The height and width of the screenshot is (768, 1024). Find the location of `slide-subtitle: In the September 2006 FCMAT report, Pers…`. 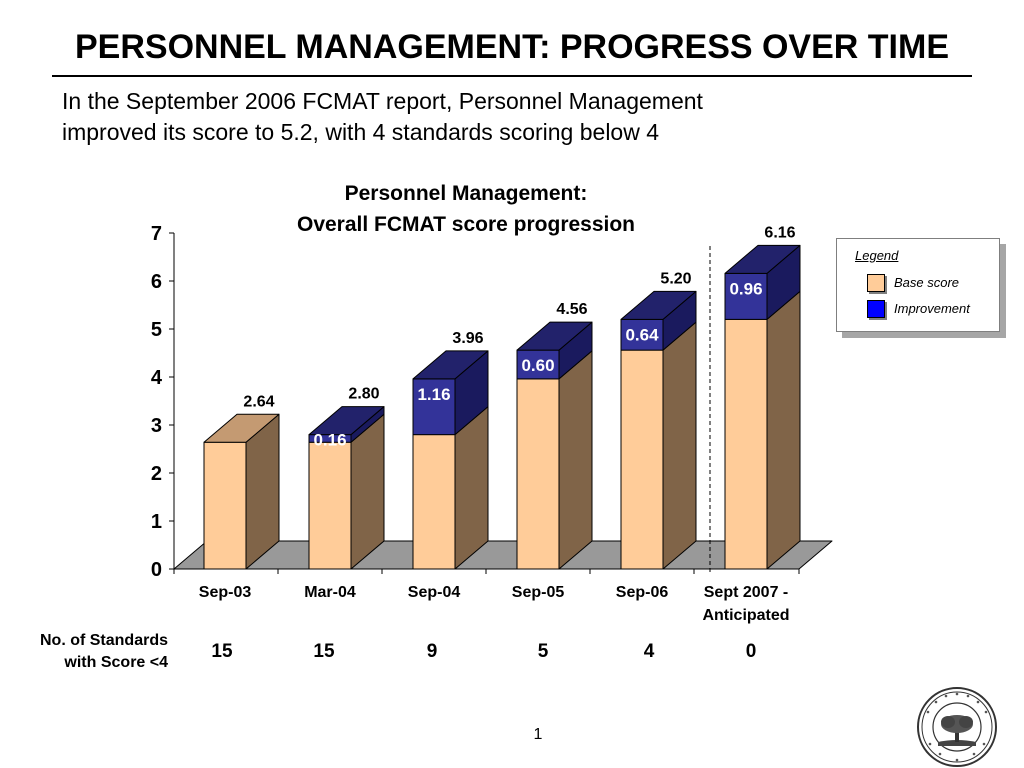

slide-subtitle: In the September 2006 FCMAT report, Pers… is located at coordinates (502, 117).